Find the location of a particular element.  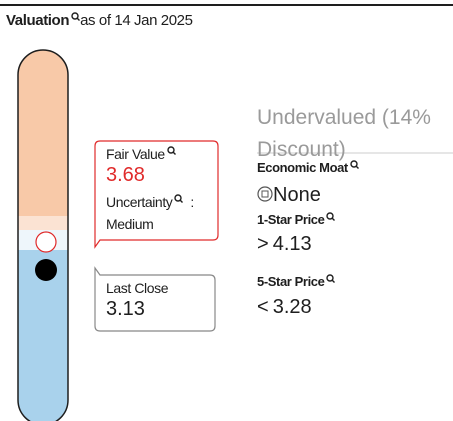

moat: None is located at coordinates (289, 195).